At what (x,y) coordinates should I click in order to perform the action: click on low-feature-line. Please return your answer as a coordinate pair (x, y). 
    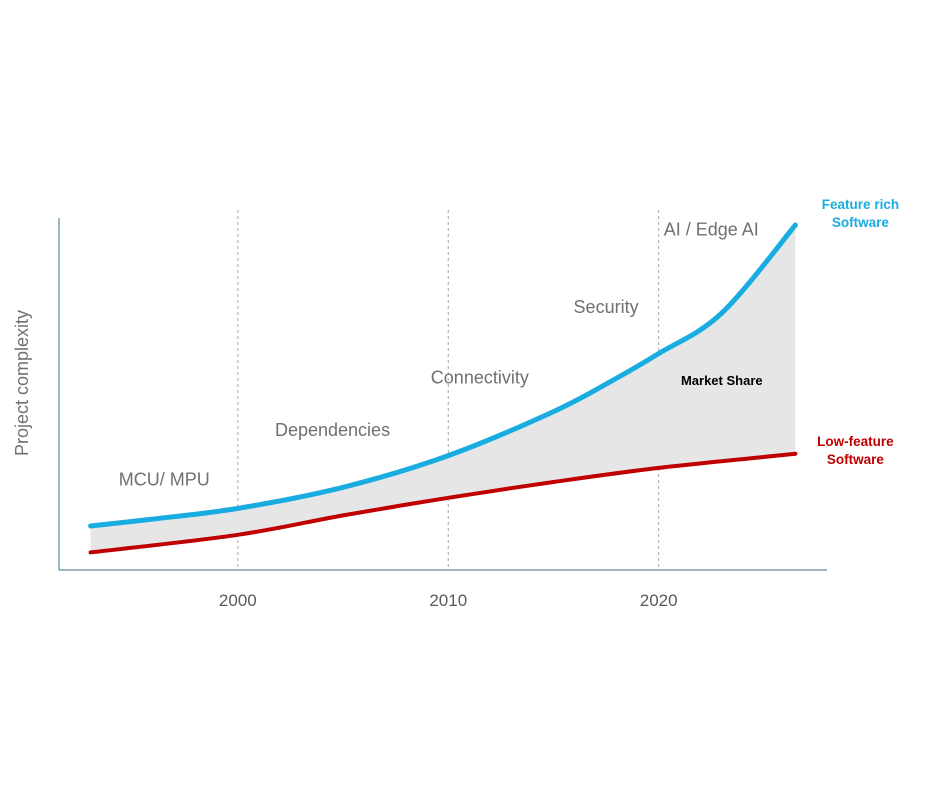
    Looking at the image, I should click on (443, 503).